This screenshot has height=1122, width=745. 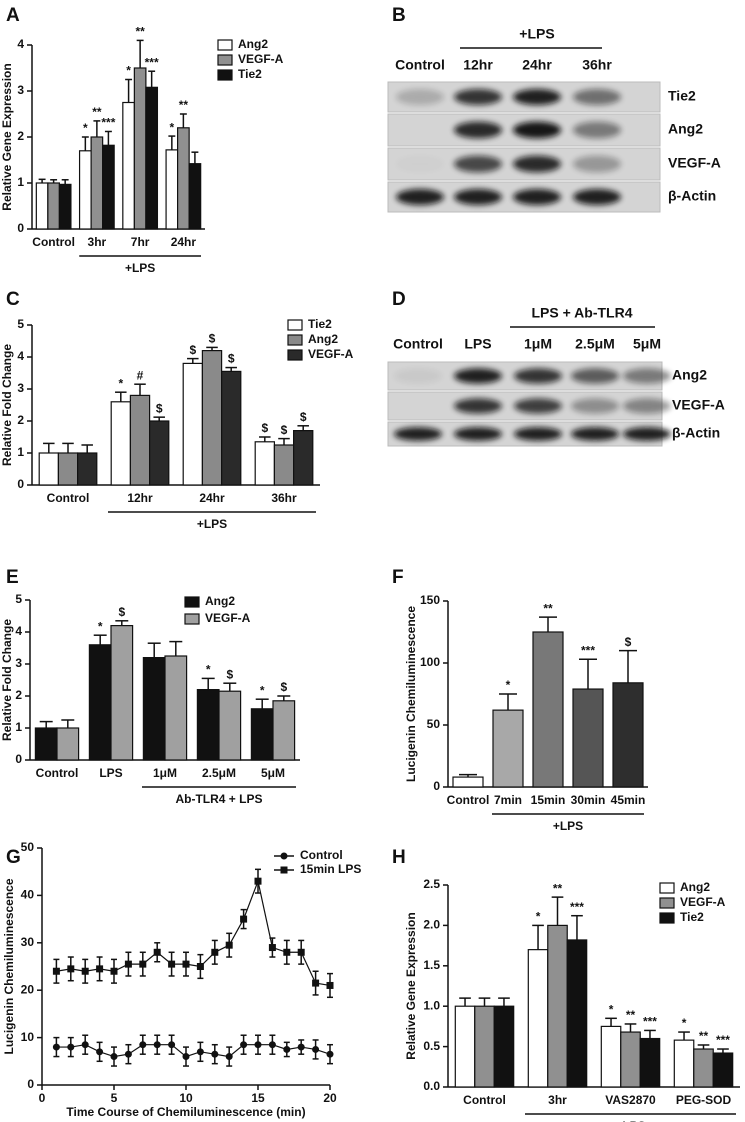 I want to click on legend-marker, so click(x=284, y=870).